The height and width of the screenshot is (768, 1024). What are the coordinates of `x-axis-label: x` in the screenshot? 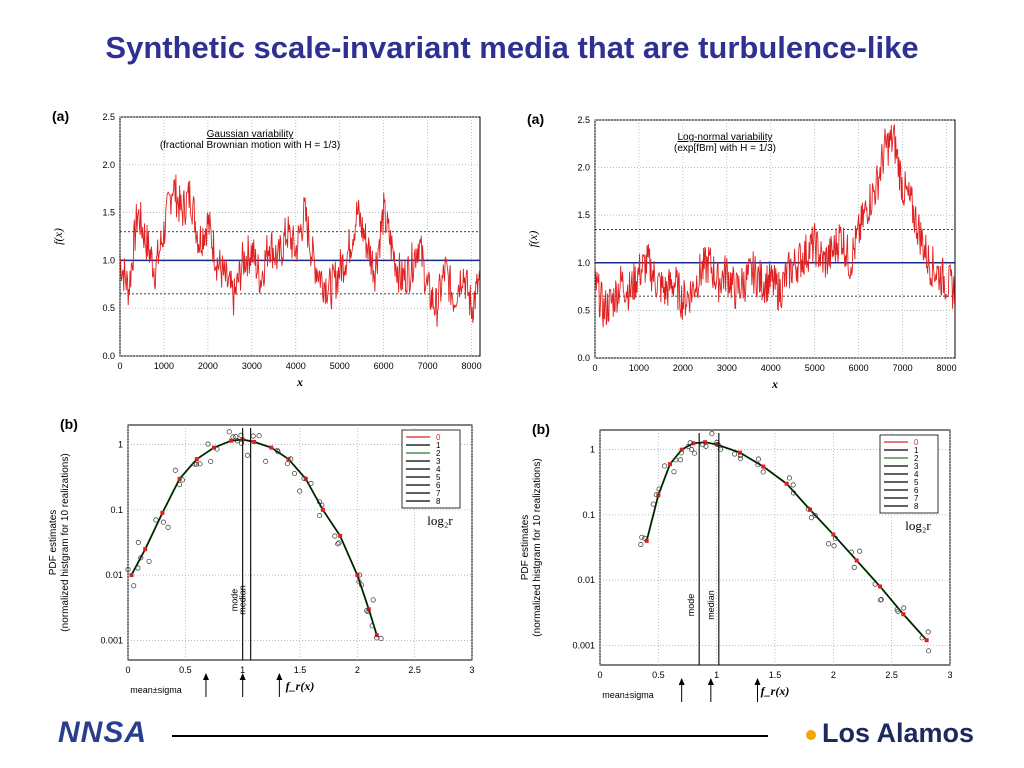 It's located at (299, 382).